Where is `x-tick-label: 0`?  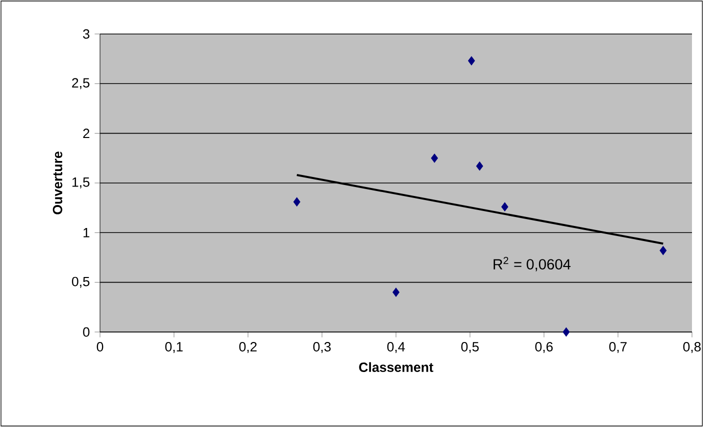
x-tick-label: 0 is located at coordinates (100, 347).